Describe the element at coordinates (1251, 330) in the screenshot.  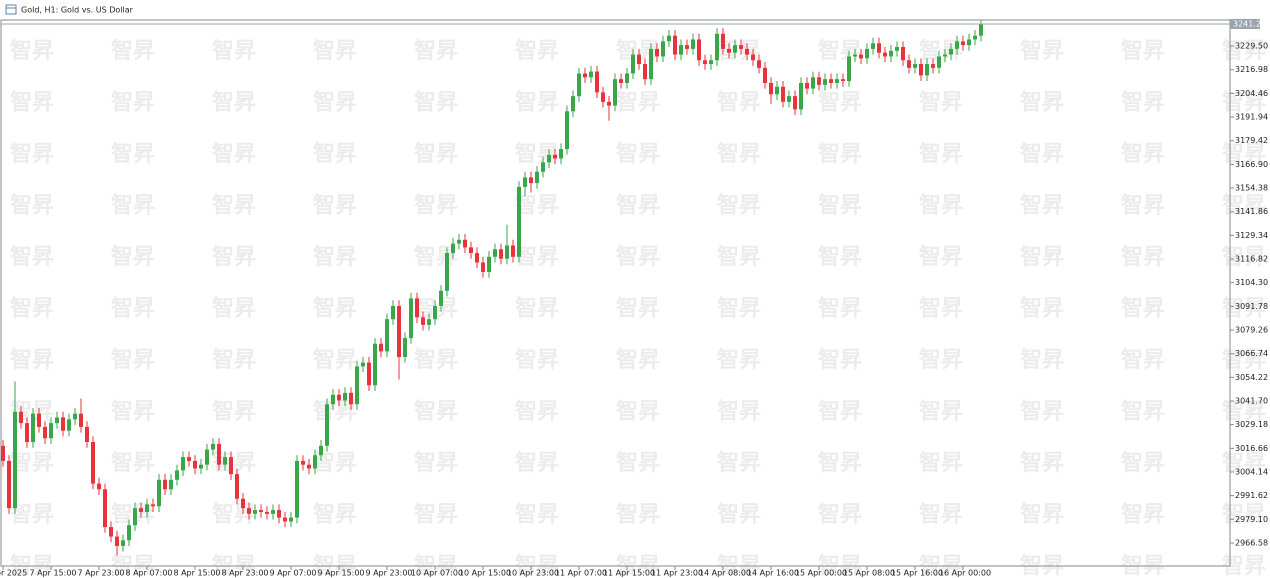
I see `y-tick-label: 3079.26` at that location.